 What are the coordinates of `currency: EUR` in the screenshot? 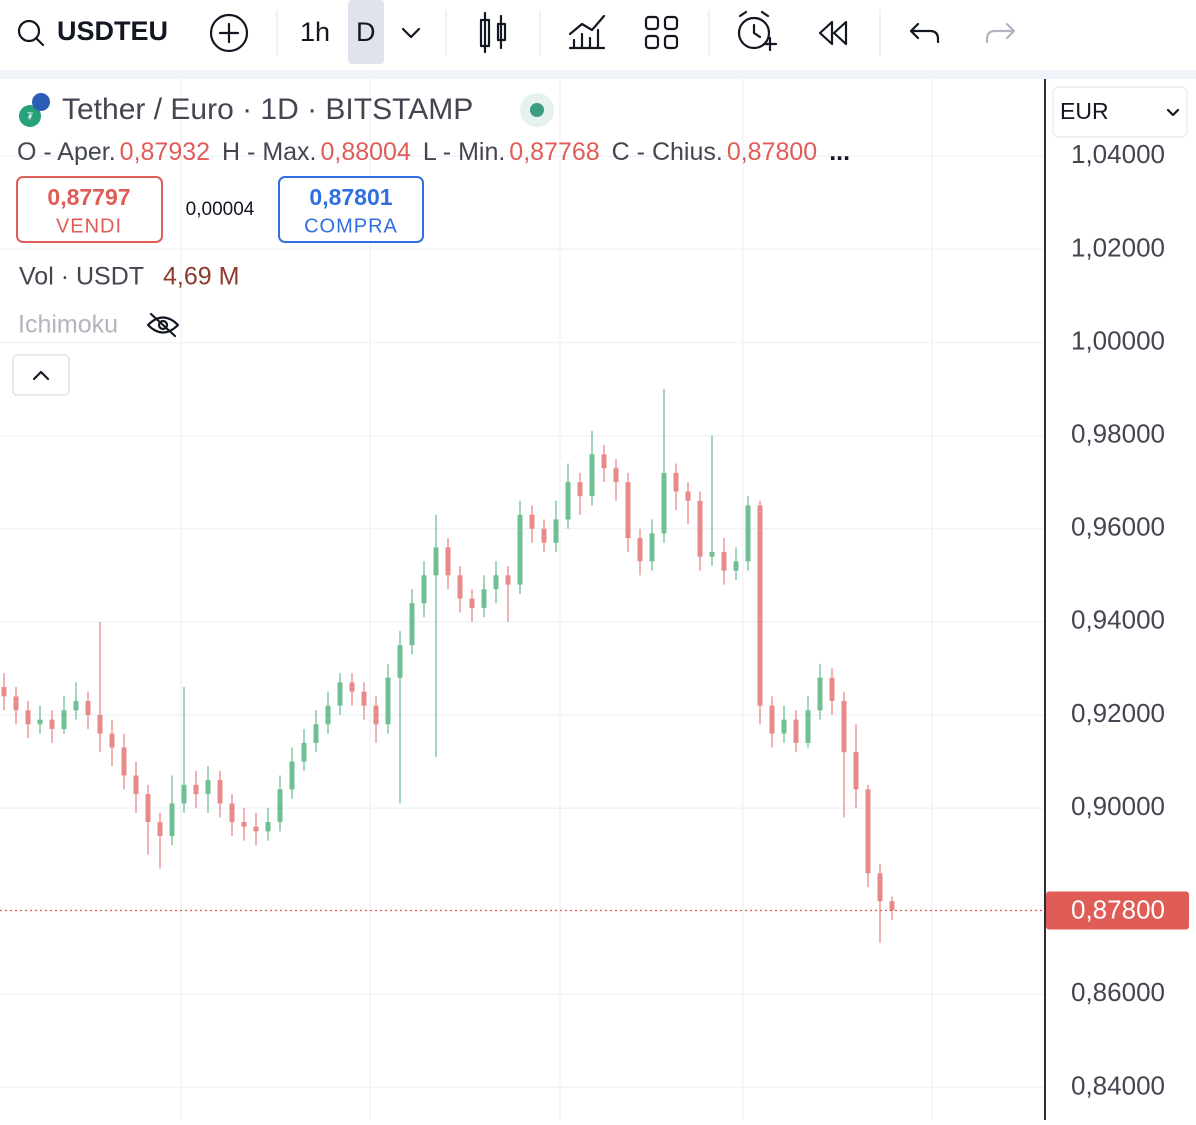 It's located at (1084, 111).